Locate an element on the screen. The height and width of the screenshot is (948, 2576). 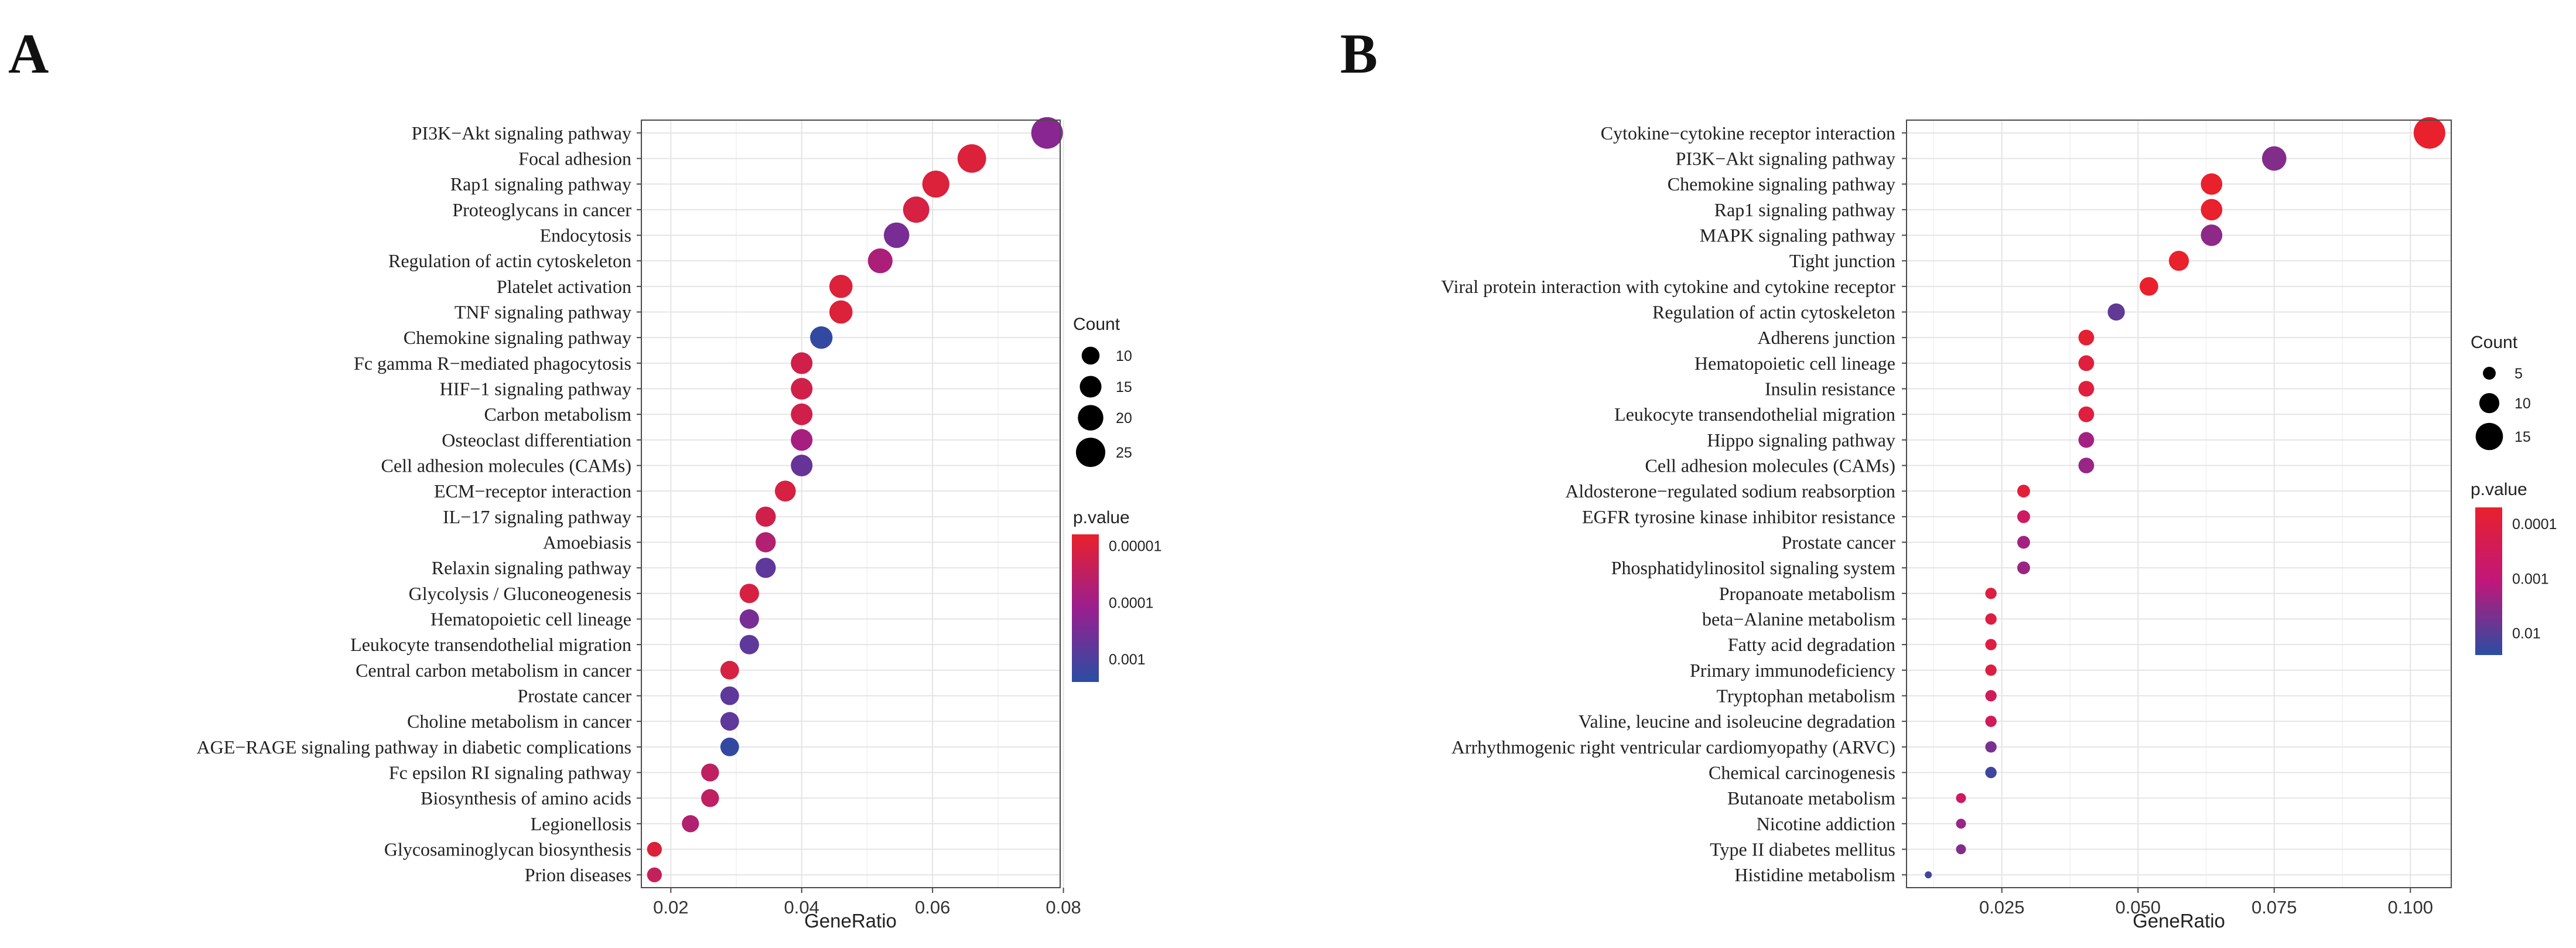
y-category-label: MAPK signaling pathway is located at coordinates (1797, 235).